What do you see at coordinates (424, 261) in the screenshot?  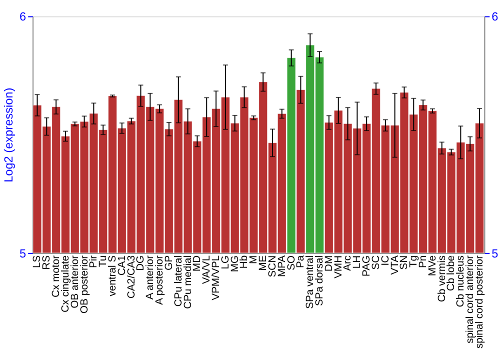 I see `x-tick-label: Pn` at bounding box center [424, 261].